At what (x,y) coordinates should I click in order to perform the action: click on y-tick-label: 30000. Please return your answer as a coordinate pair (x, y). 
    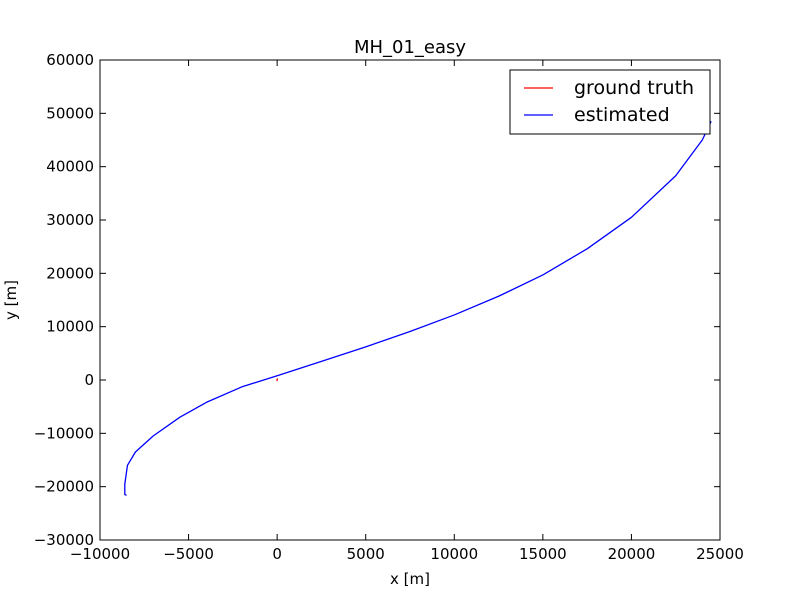
    Looking at the image, I should click on (70, 220).